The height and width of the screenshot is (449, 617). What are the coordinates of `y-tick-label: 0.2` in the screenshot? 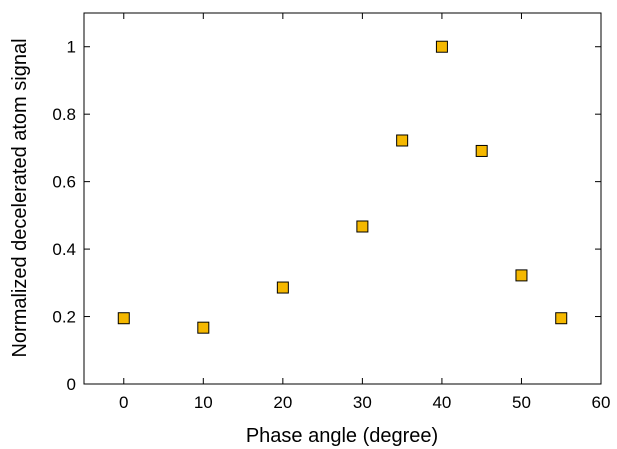 It's located at (64, 317).